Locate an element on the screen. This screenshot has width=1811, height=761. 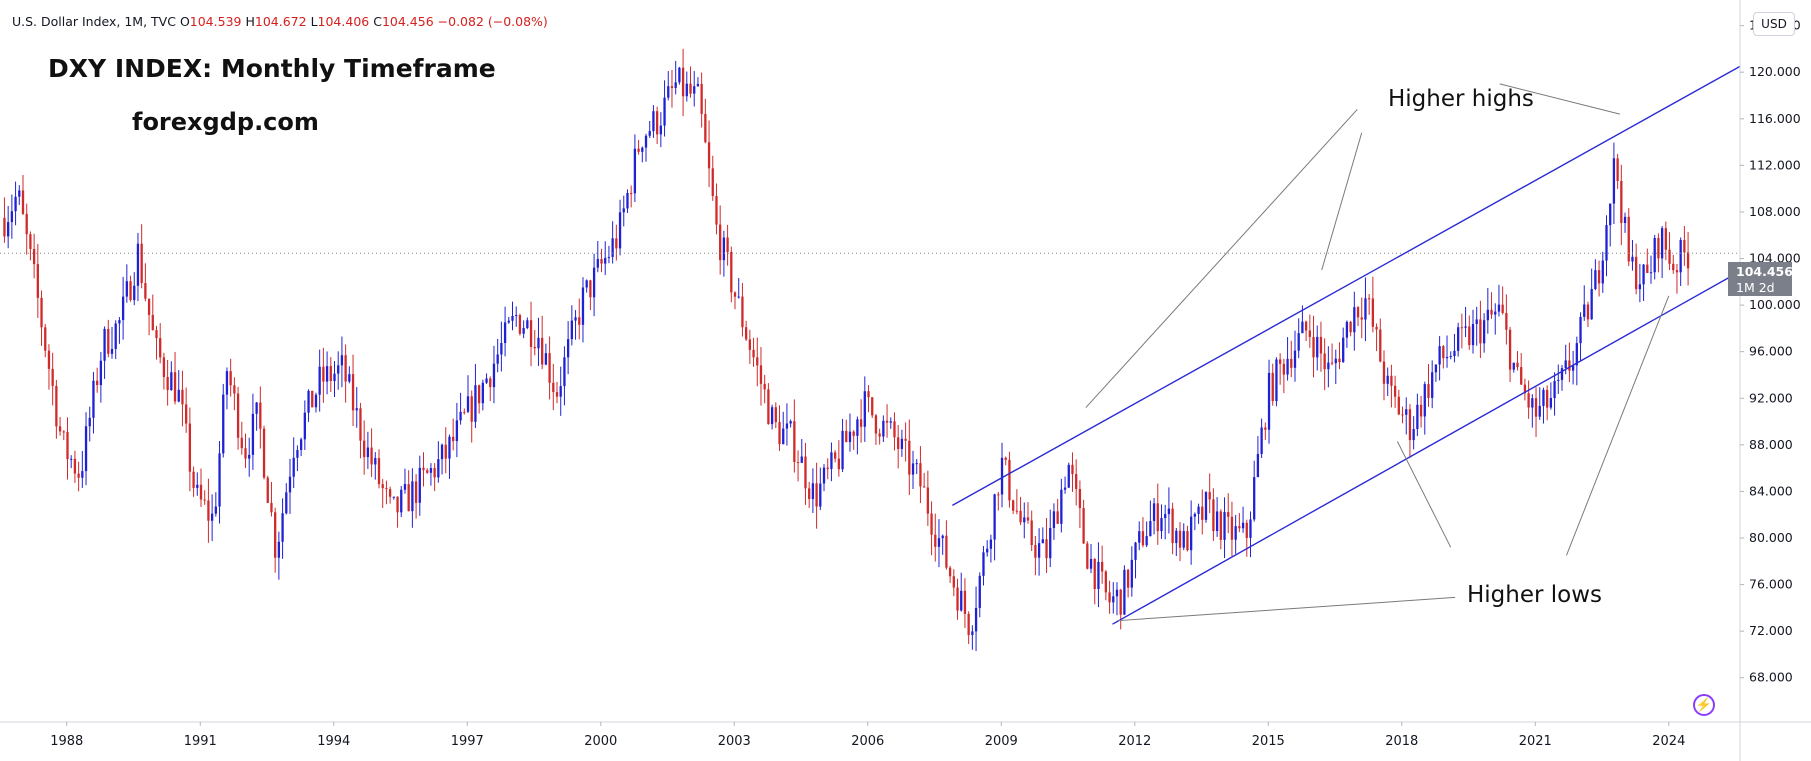
legend-open-value: 104.539 is located at coordinates (215, 21).